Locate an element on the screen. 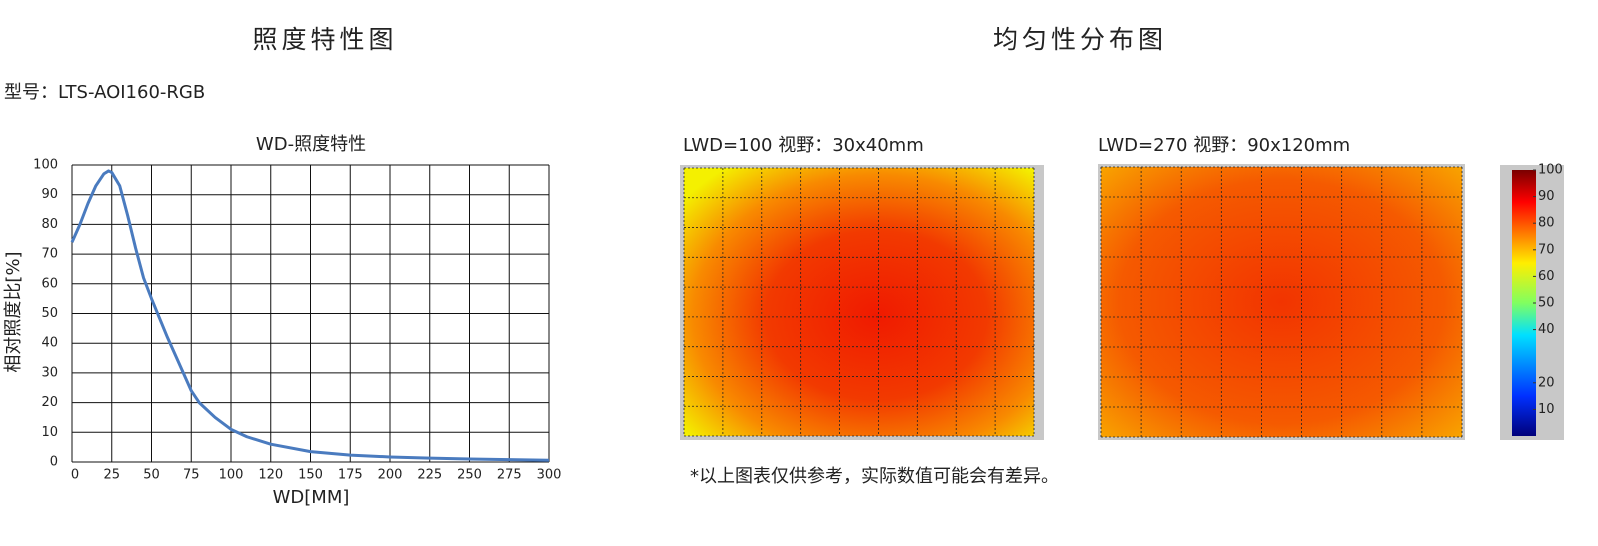 The height and width of the screenshot is (546, 1598). chart-title: WD-照度特性 is located at coordinates (311, 144).